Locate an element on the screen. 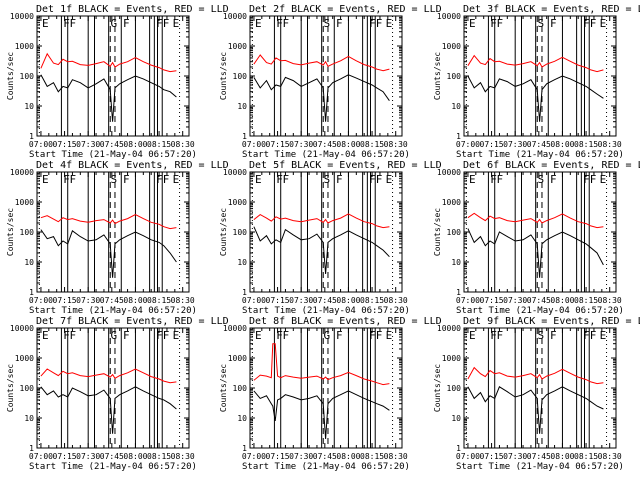 The width and height of the screenshot is (640, 480). chart-title: Det 5f BLACK = Events, RED = LLD is located at coordinates (345, 165).